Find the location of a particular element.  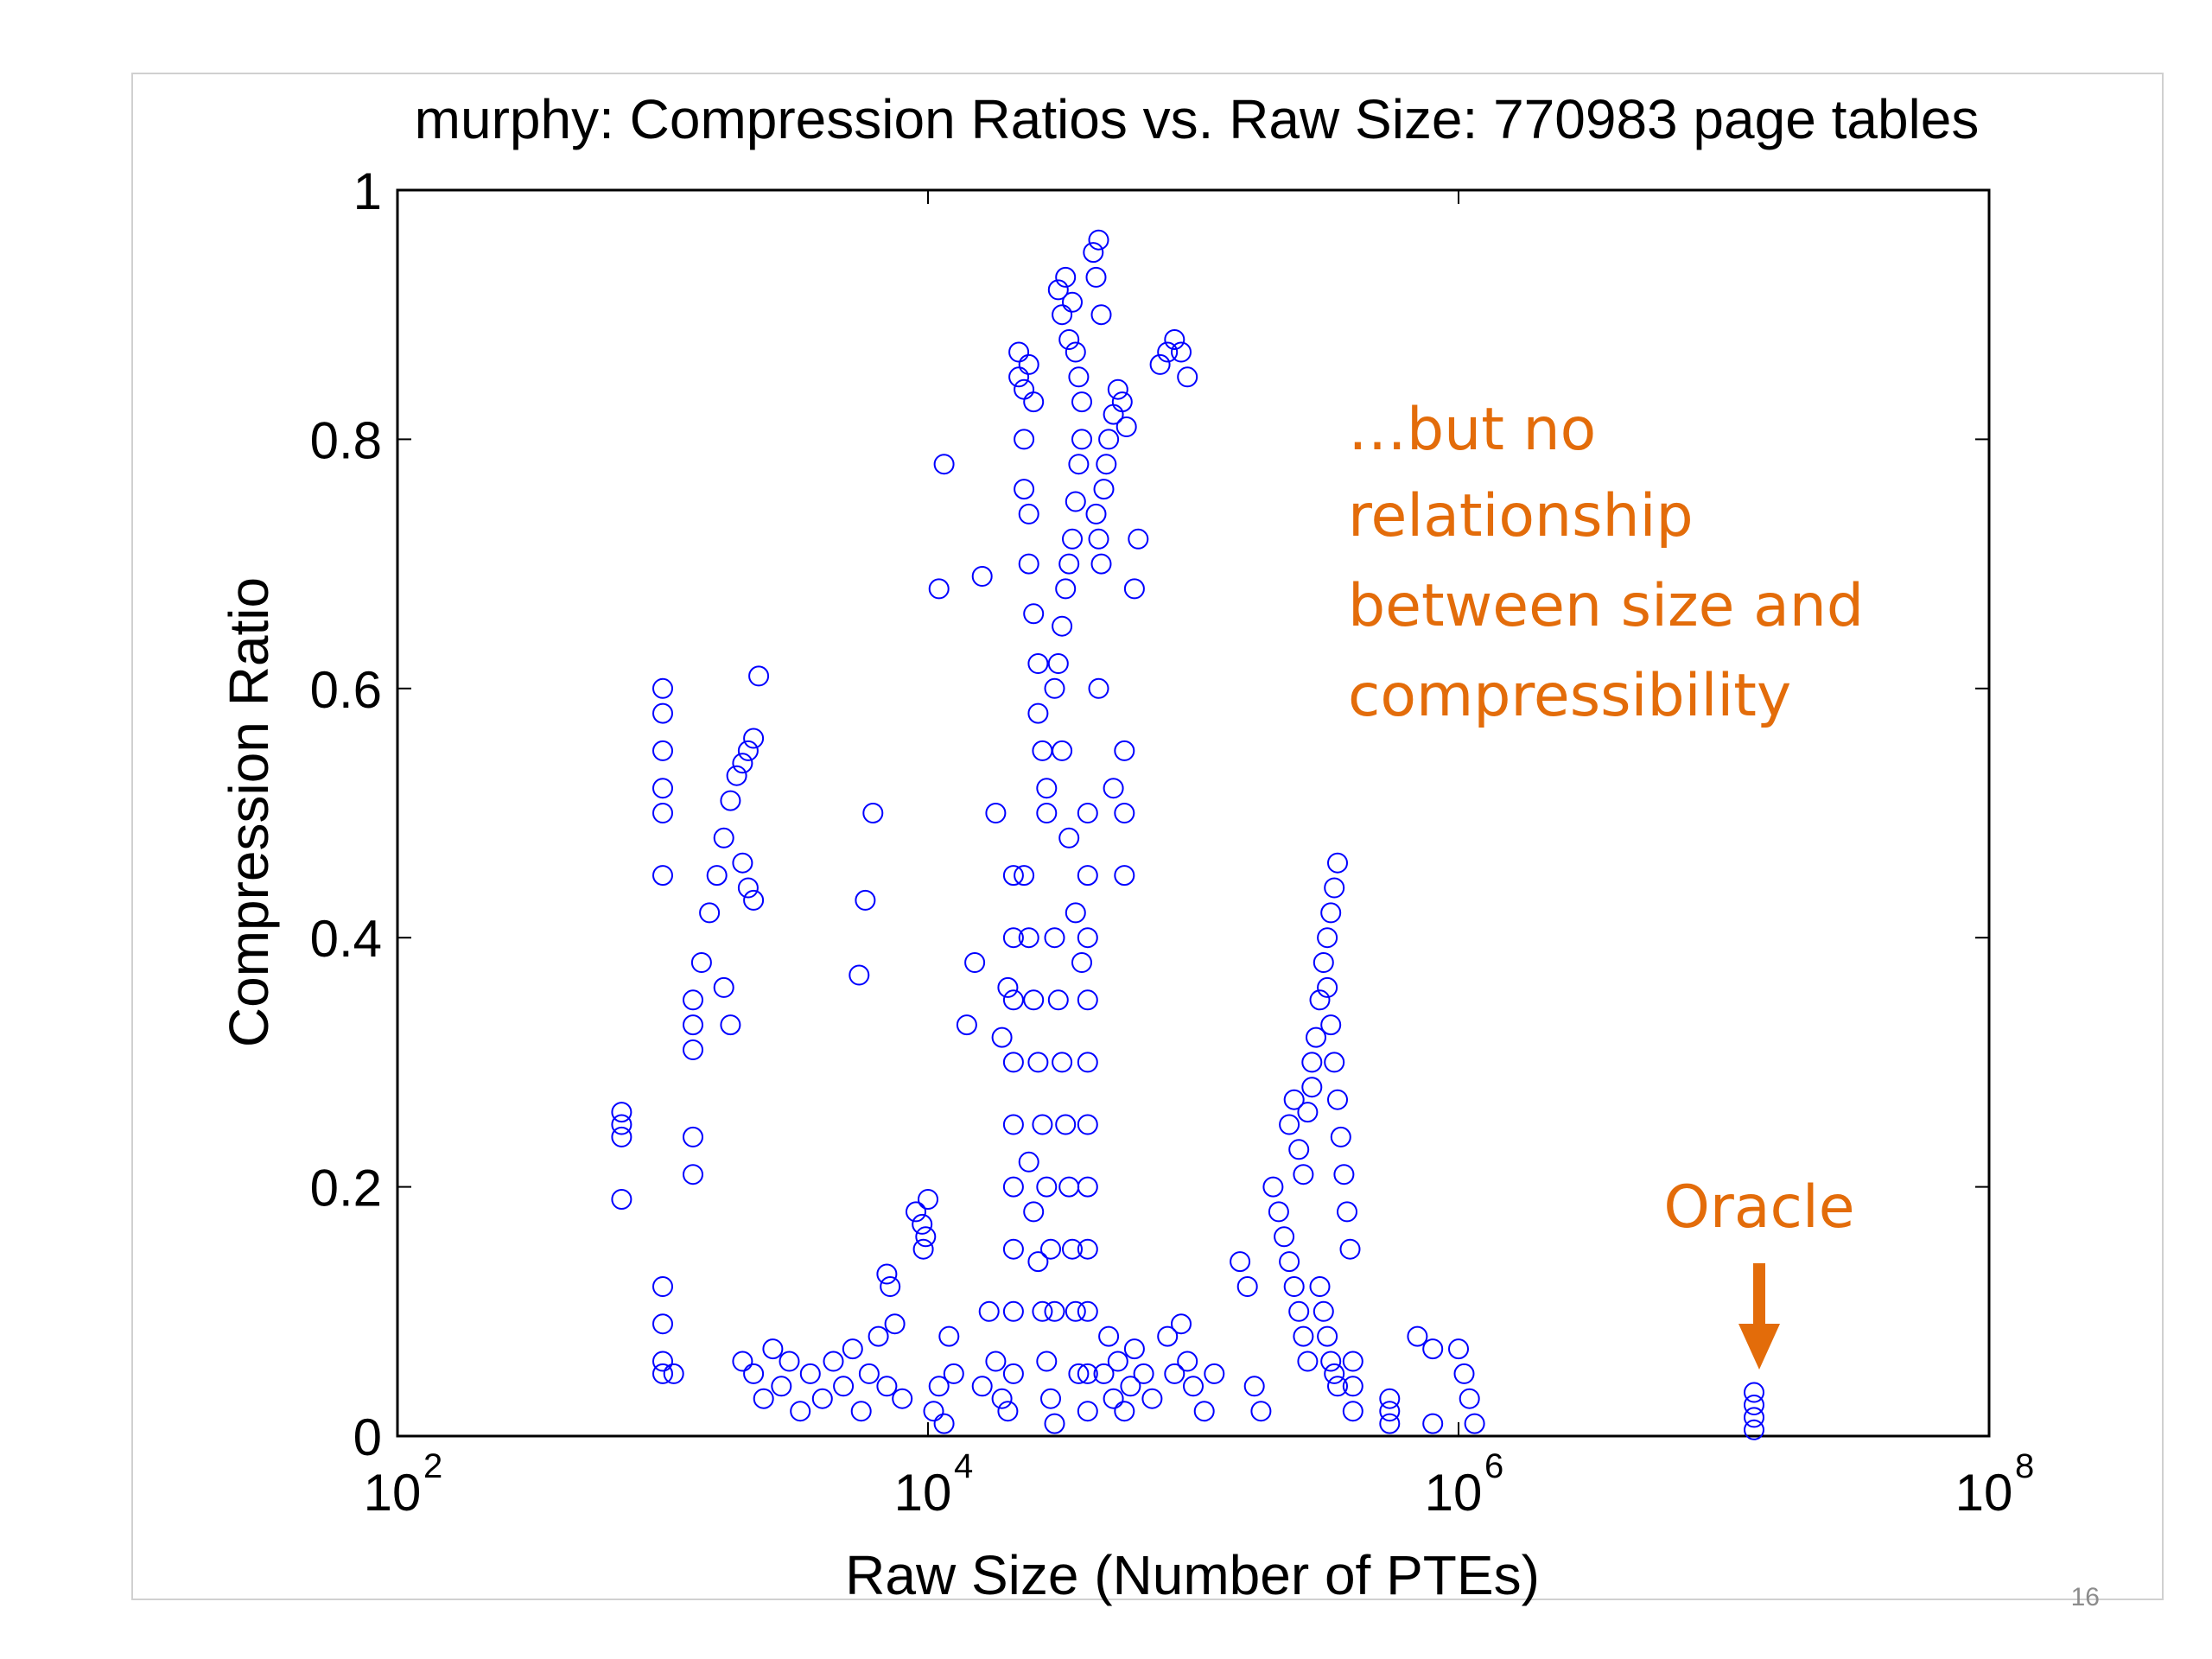

oracle-arrow is located at coordinates (1759, 1316).